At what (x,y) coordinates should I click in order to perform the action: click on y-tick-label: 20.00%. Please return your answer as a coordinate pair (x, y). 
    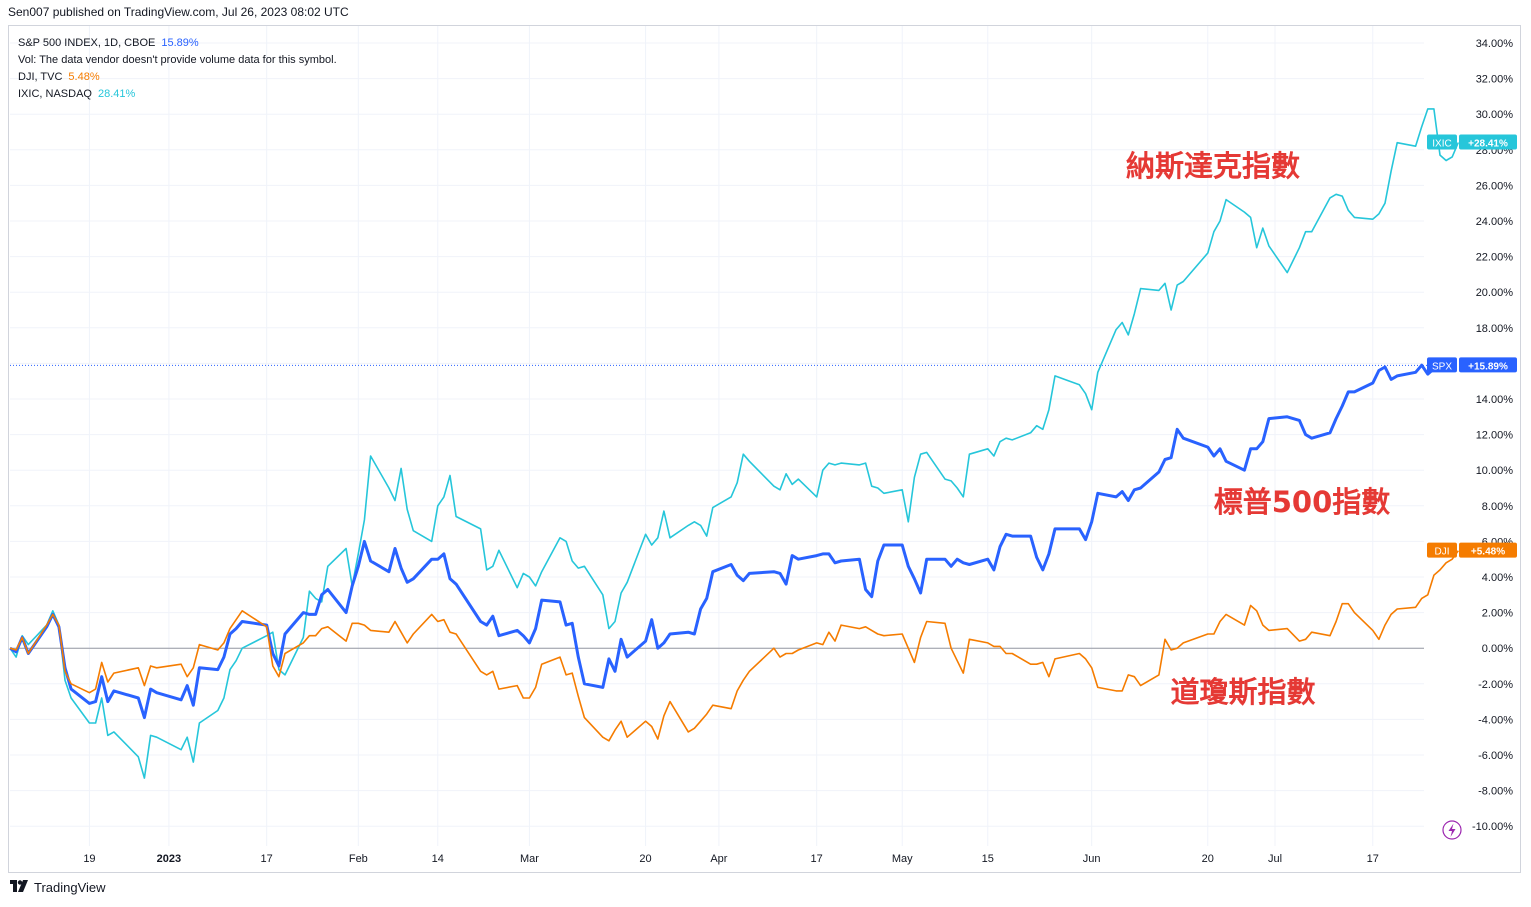
    Looking at the image, I should click on (1495, 293).